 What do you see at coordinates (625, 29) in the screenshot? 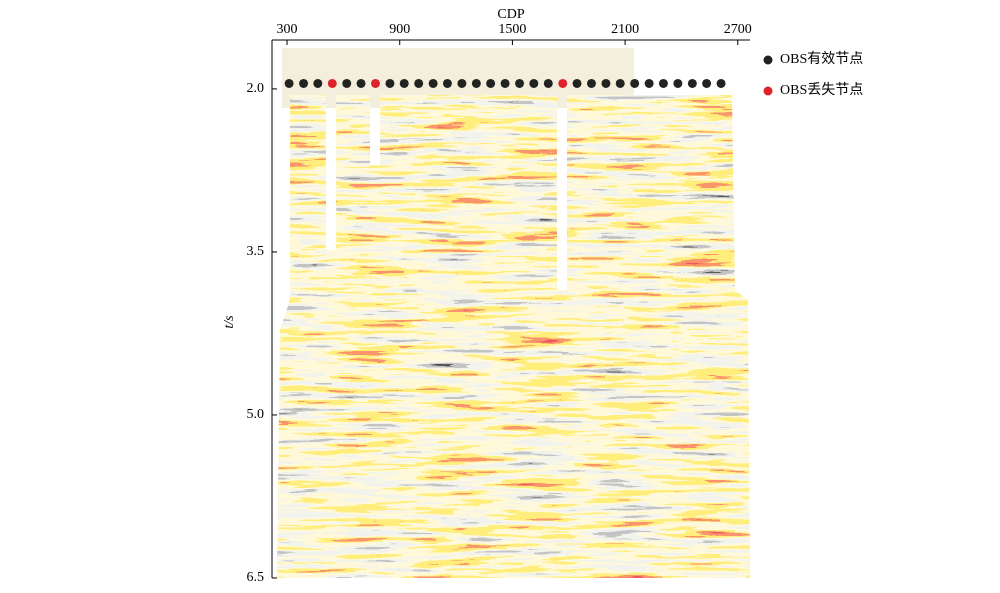
I see `x-tick-label: 2100` at bounding box center [625, 29].